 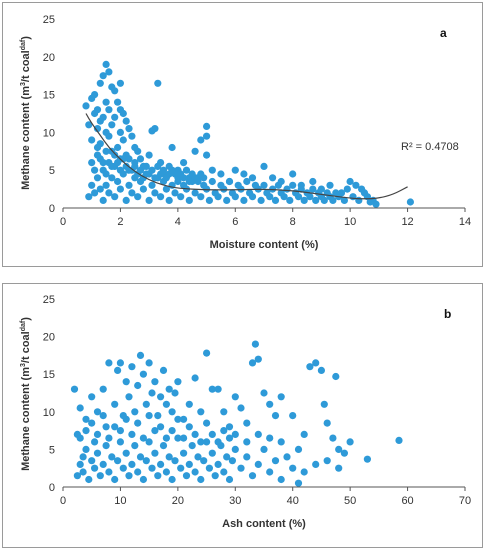 I want to click on x-tick-label: 0, so click(x=63, y=501).